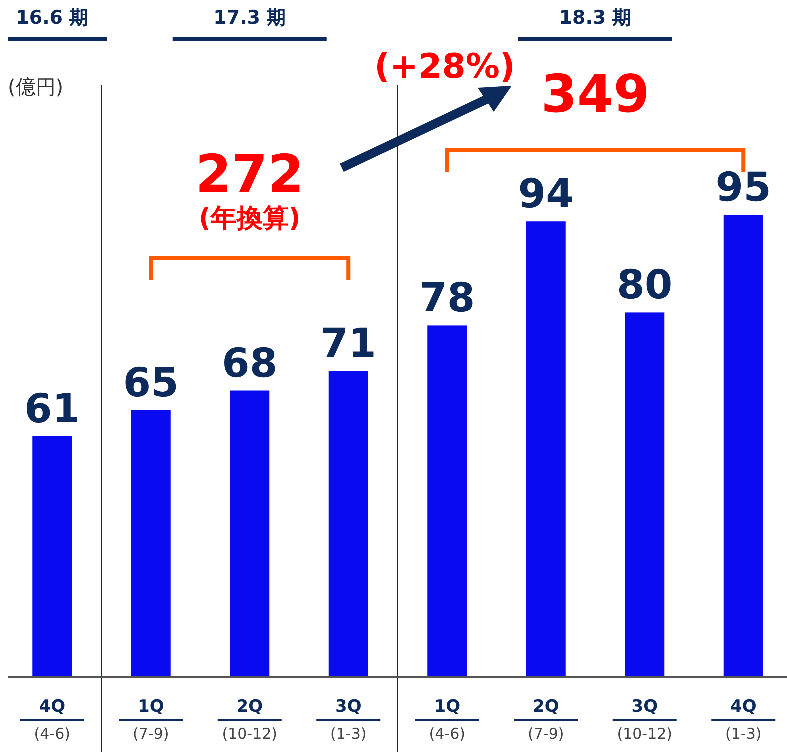  Describe the element at coordinates (448, 299) in the screenshot. I see `data-label: 78` at that location.